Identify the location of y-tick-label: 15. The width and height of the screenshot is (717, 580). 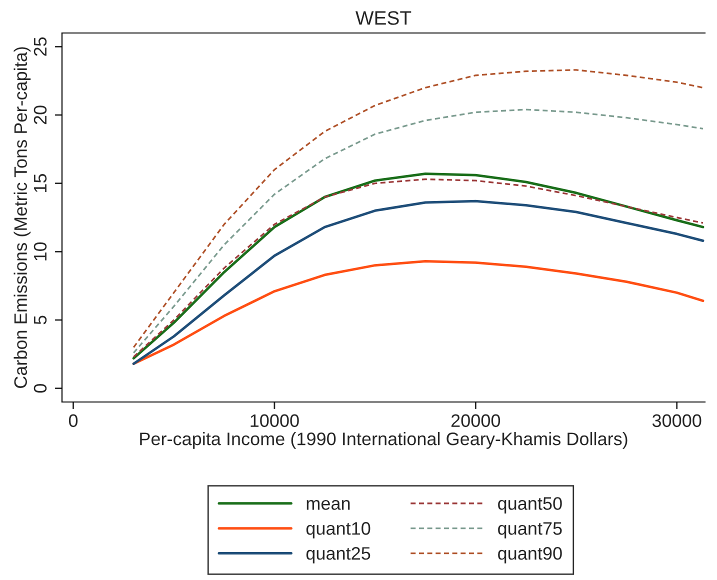
(40, 183).